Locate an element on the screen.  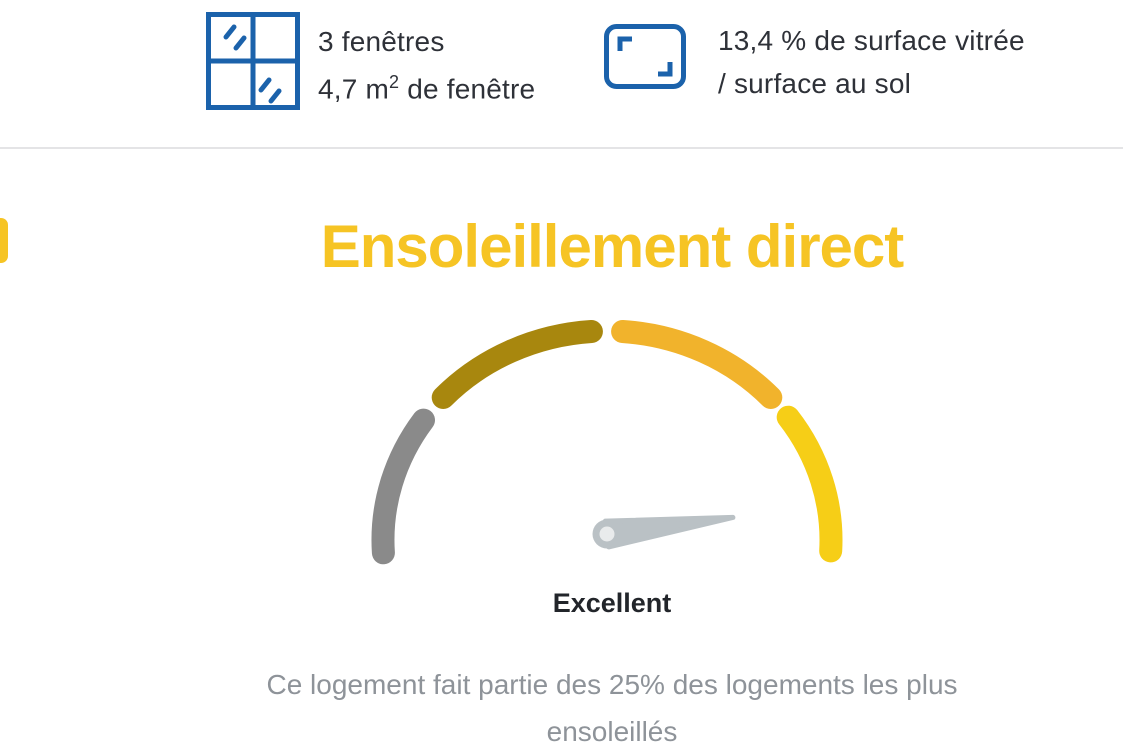
section-title: Ensoleillement direct is located at coordinates (612, 246).